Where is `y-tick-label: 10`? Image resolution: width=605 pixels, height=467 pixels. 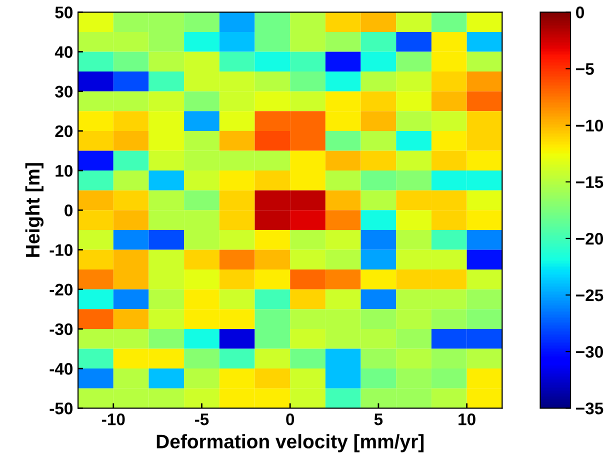
y-tick-label: 10 is located at coordinates (64, 170).